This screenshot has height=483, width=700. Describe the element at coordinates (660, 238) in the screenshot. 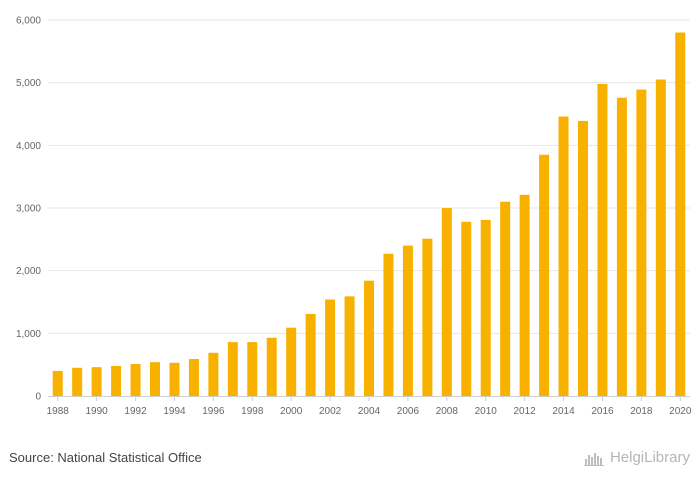

I see `bar-2019` at that location.